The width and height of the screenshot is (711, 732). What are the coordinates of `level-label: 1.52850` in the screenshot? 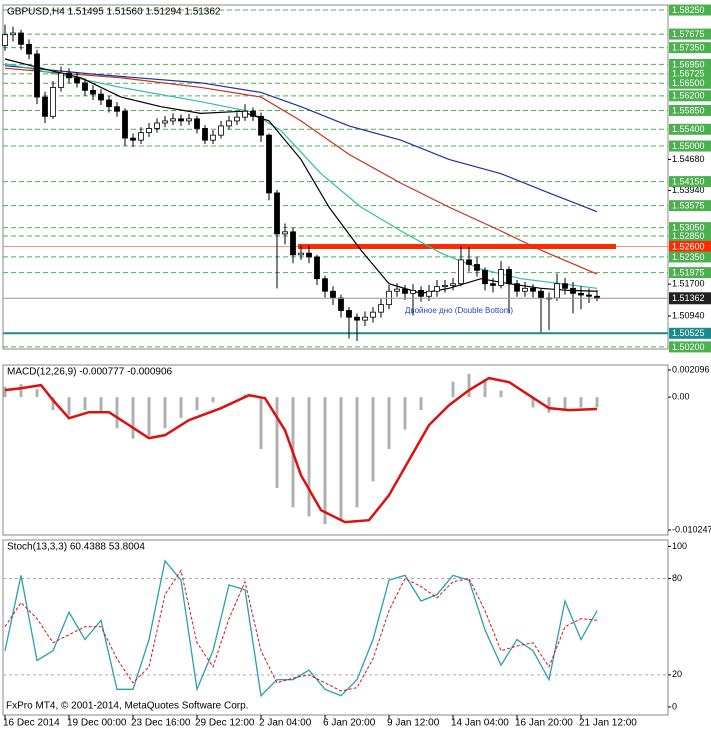 It's located at (688, 236).